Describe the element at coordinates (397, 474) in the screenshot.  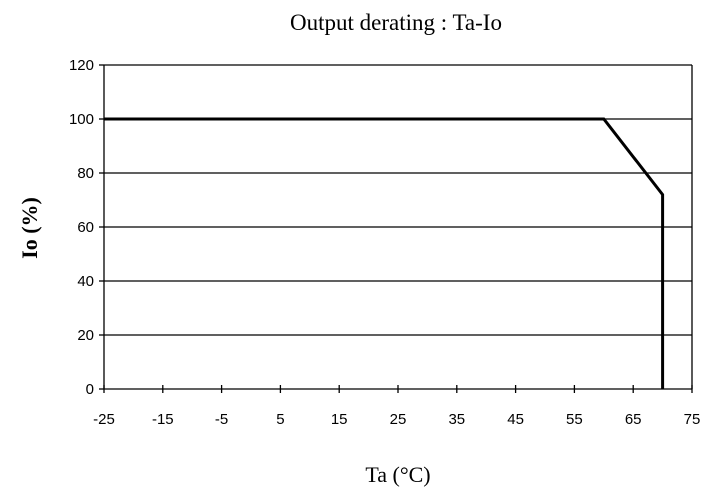
I see `x-axis-label: Ta (°C)` at that location.